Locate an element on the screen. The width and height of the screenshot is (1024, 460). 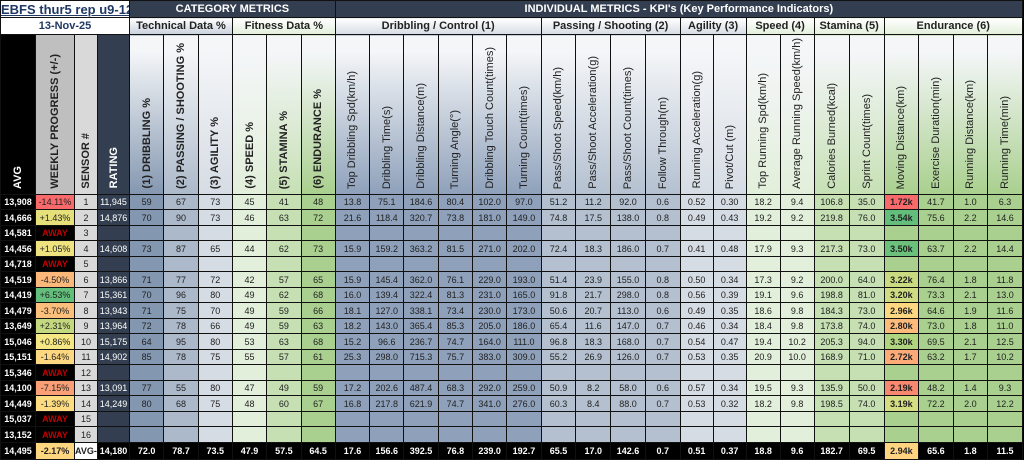
kpi-cell: 15.9 is located at coordinates (352, 279).